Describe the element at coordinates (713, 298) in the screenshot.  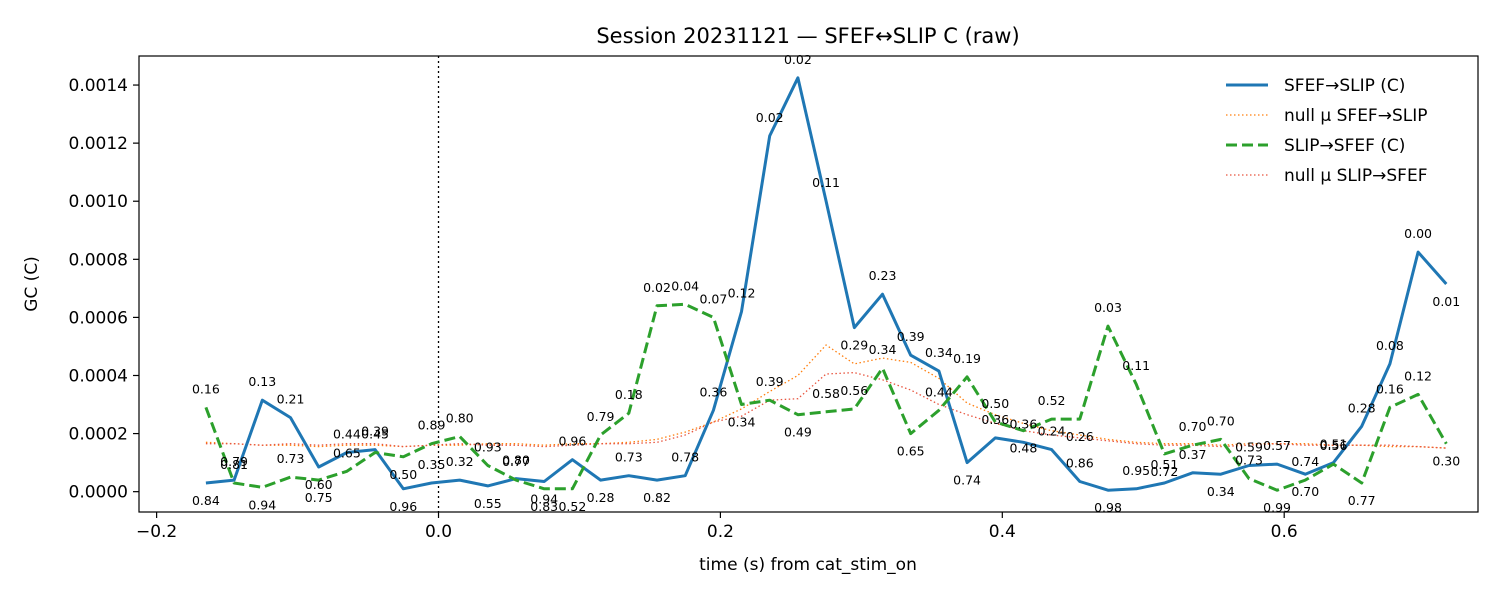
I see `pvalue-label: 0.07` at that location.